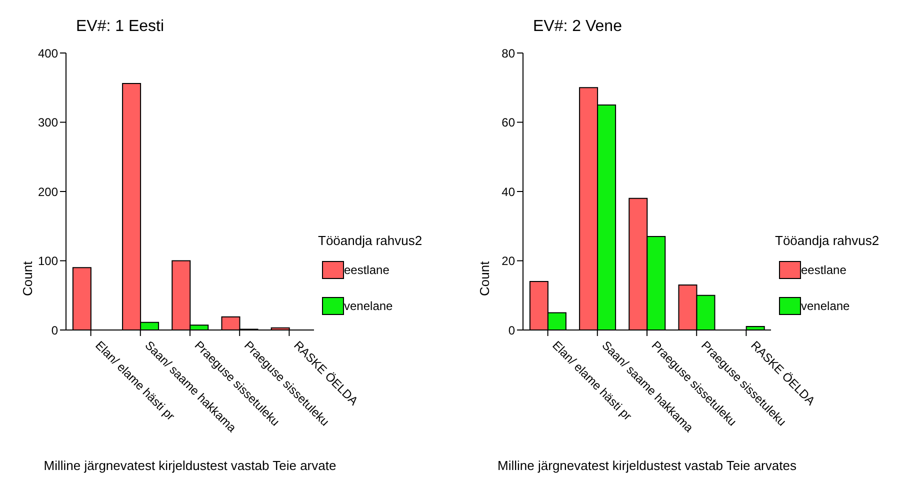 This screenshot has height=480, width=915. What do you see at coordinates (48, 261) in the screenshot?
I see `y-tick-label: 100` at bounding box center [48, 261].